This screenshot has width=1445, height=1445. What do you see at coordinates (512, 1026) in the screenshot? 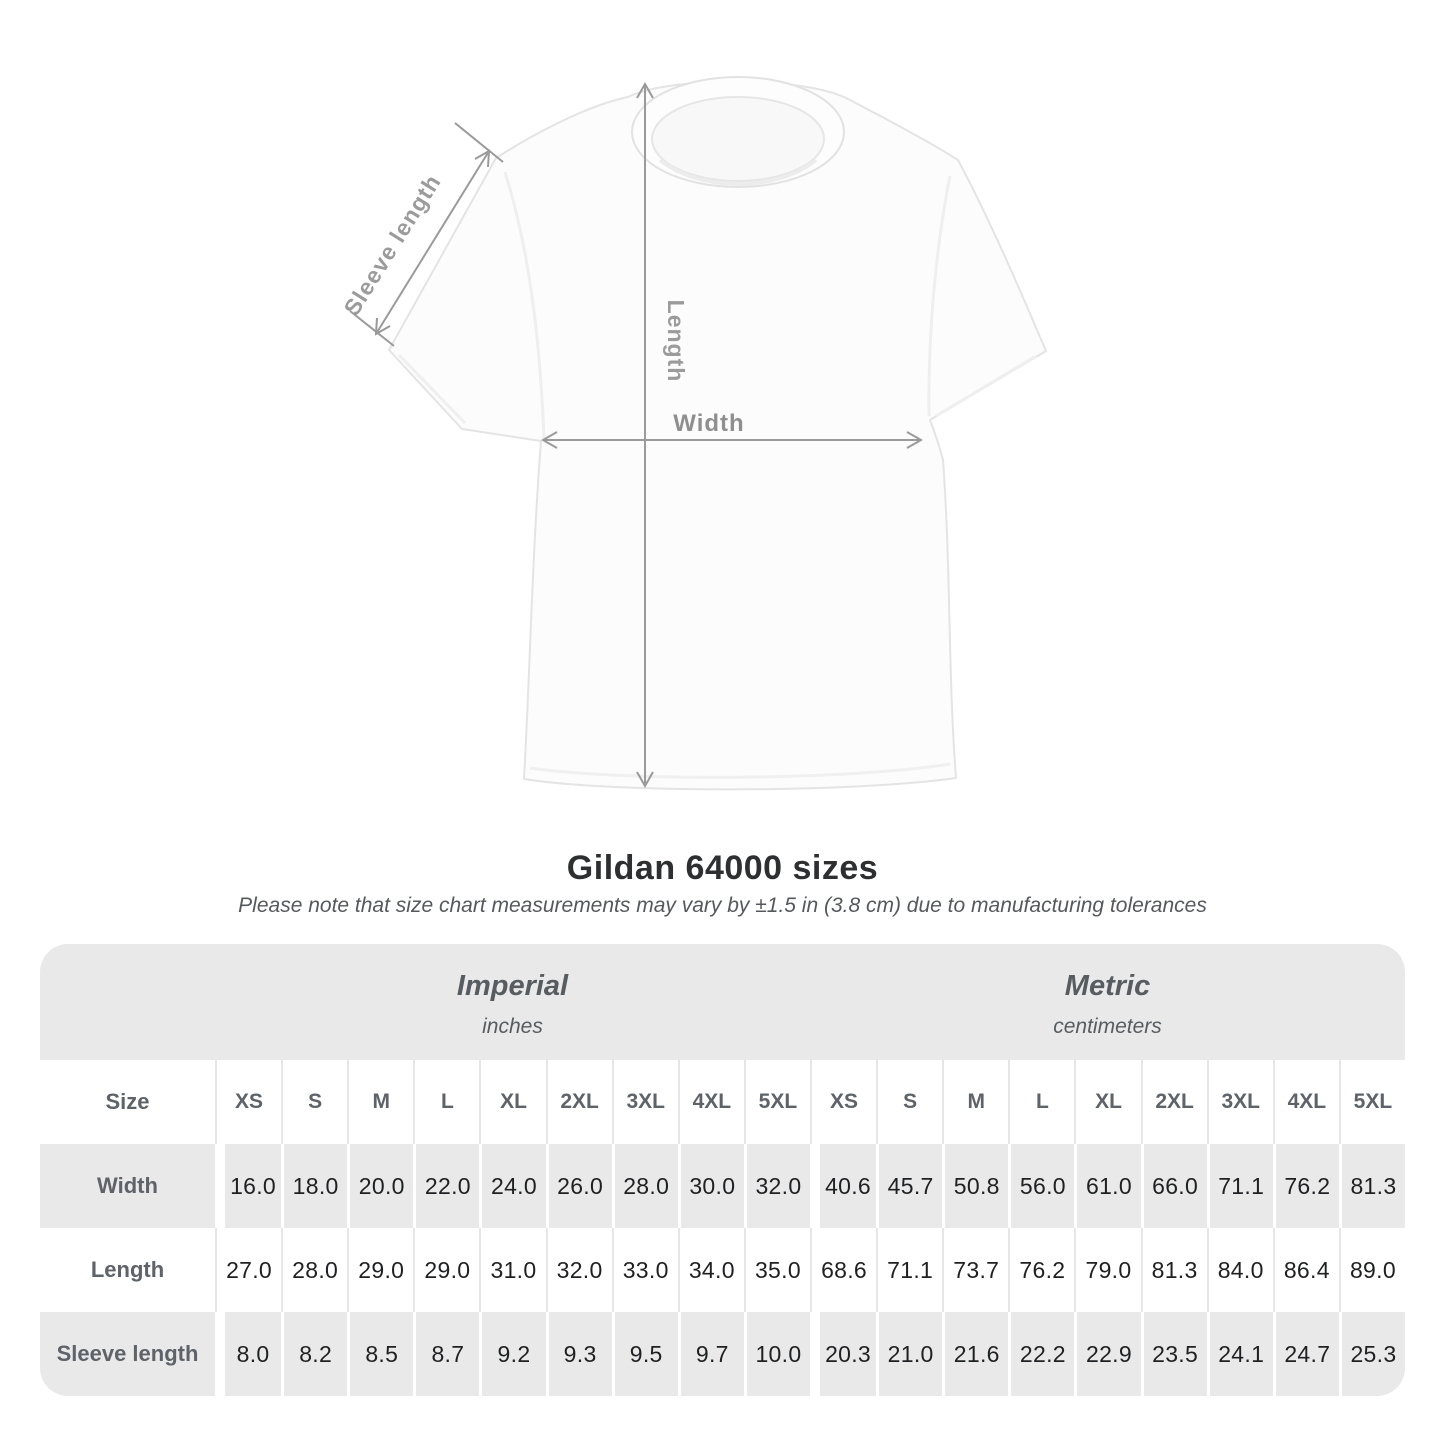
I see `imperial-unit: inches` at bounding box center [512, 1026].